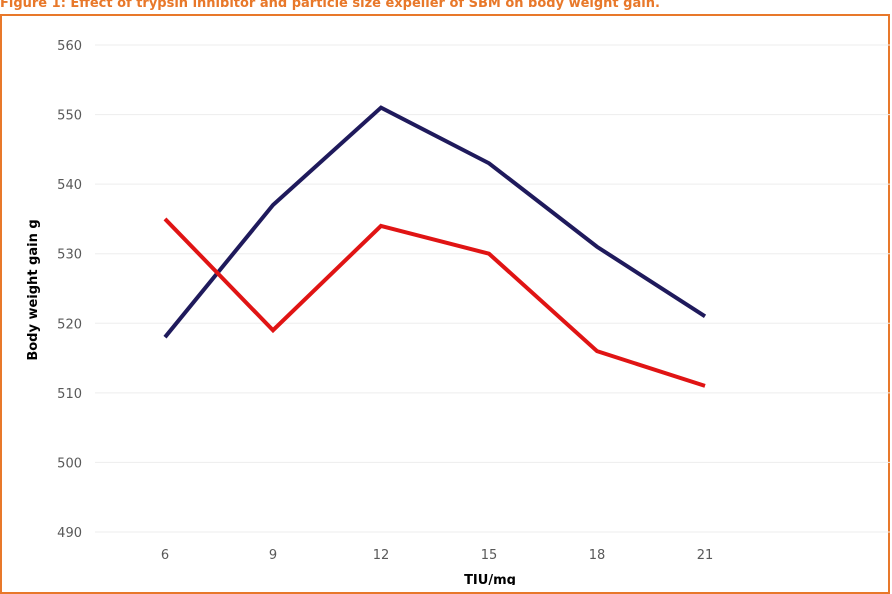  Describe the element at coordinates (69, 463) in the screenshot. I see `y-tick-label: 500` at that location.